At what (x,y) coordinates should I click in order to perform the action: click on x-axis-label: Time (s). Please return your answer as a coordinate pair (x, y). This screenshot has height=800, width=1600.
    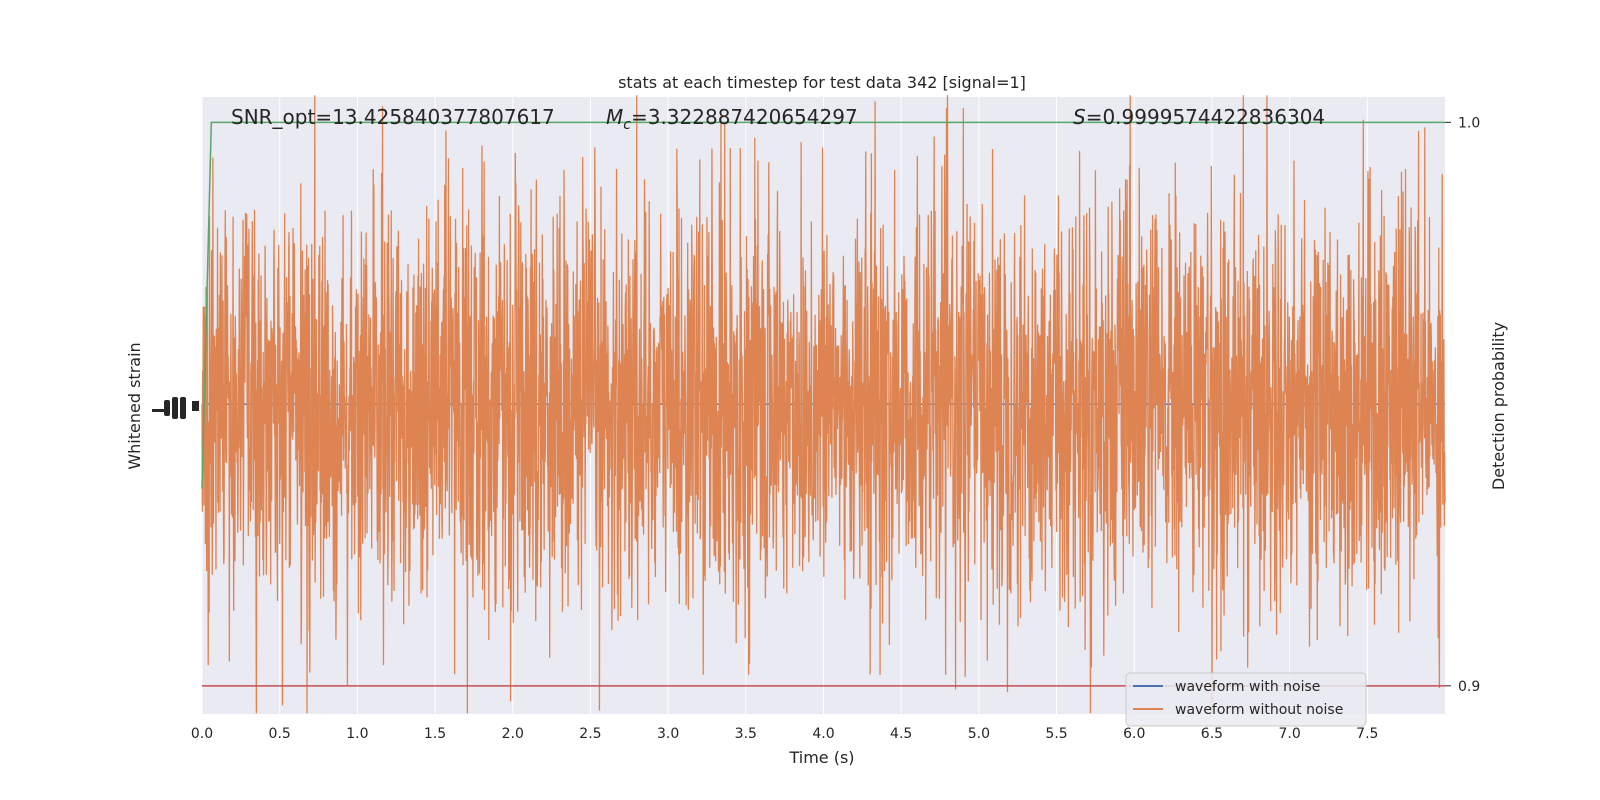
    Looking at the image, I should click on (821, 757).